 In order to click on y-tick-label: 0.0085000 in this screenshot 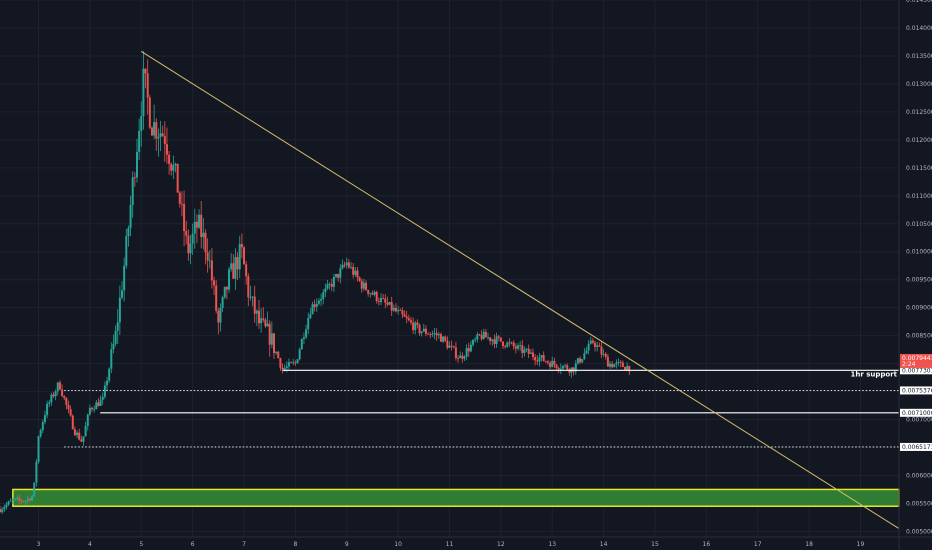, I will do `click(919, 336)`.